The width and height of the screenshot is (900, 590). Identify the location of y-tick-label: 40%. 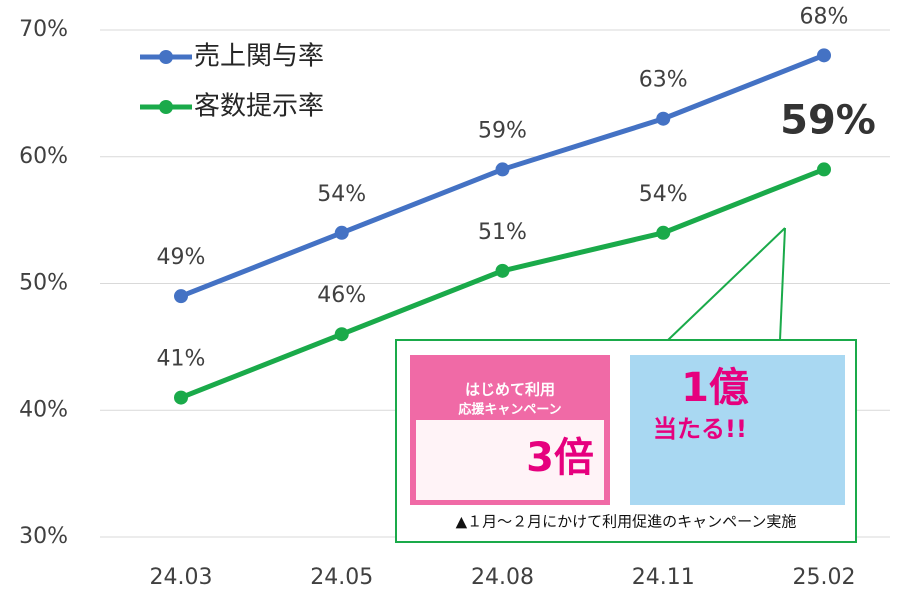
(43, 409).